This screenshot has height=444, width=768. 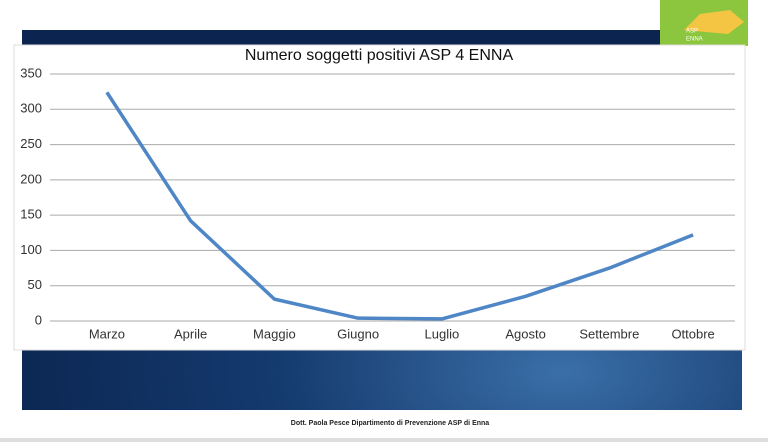 I want to click on logo-text: ENNA, so click(x=694, y=40).